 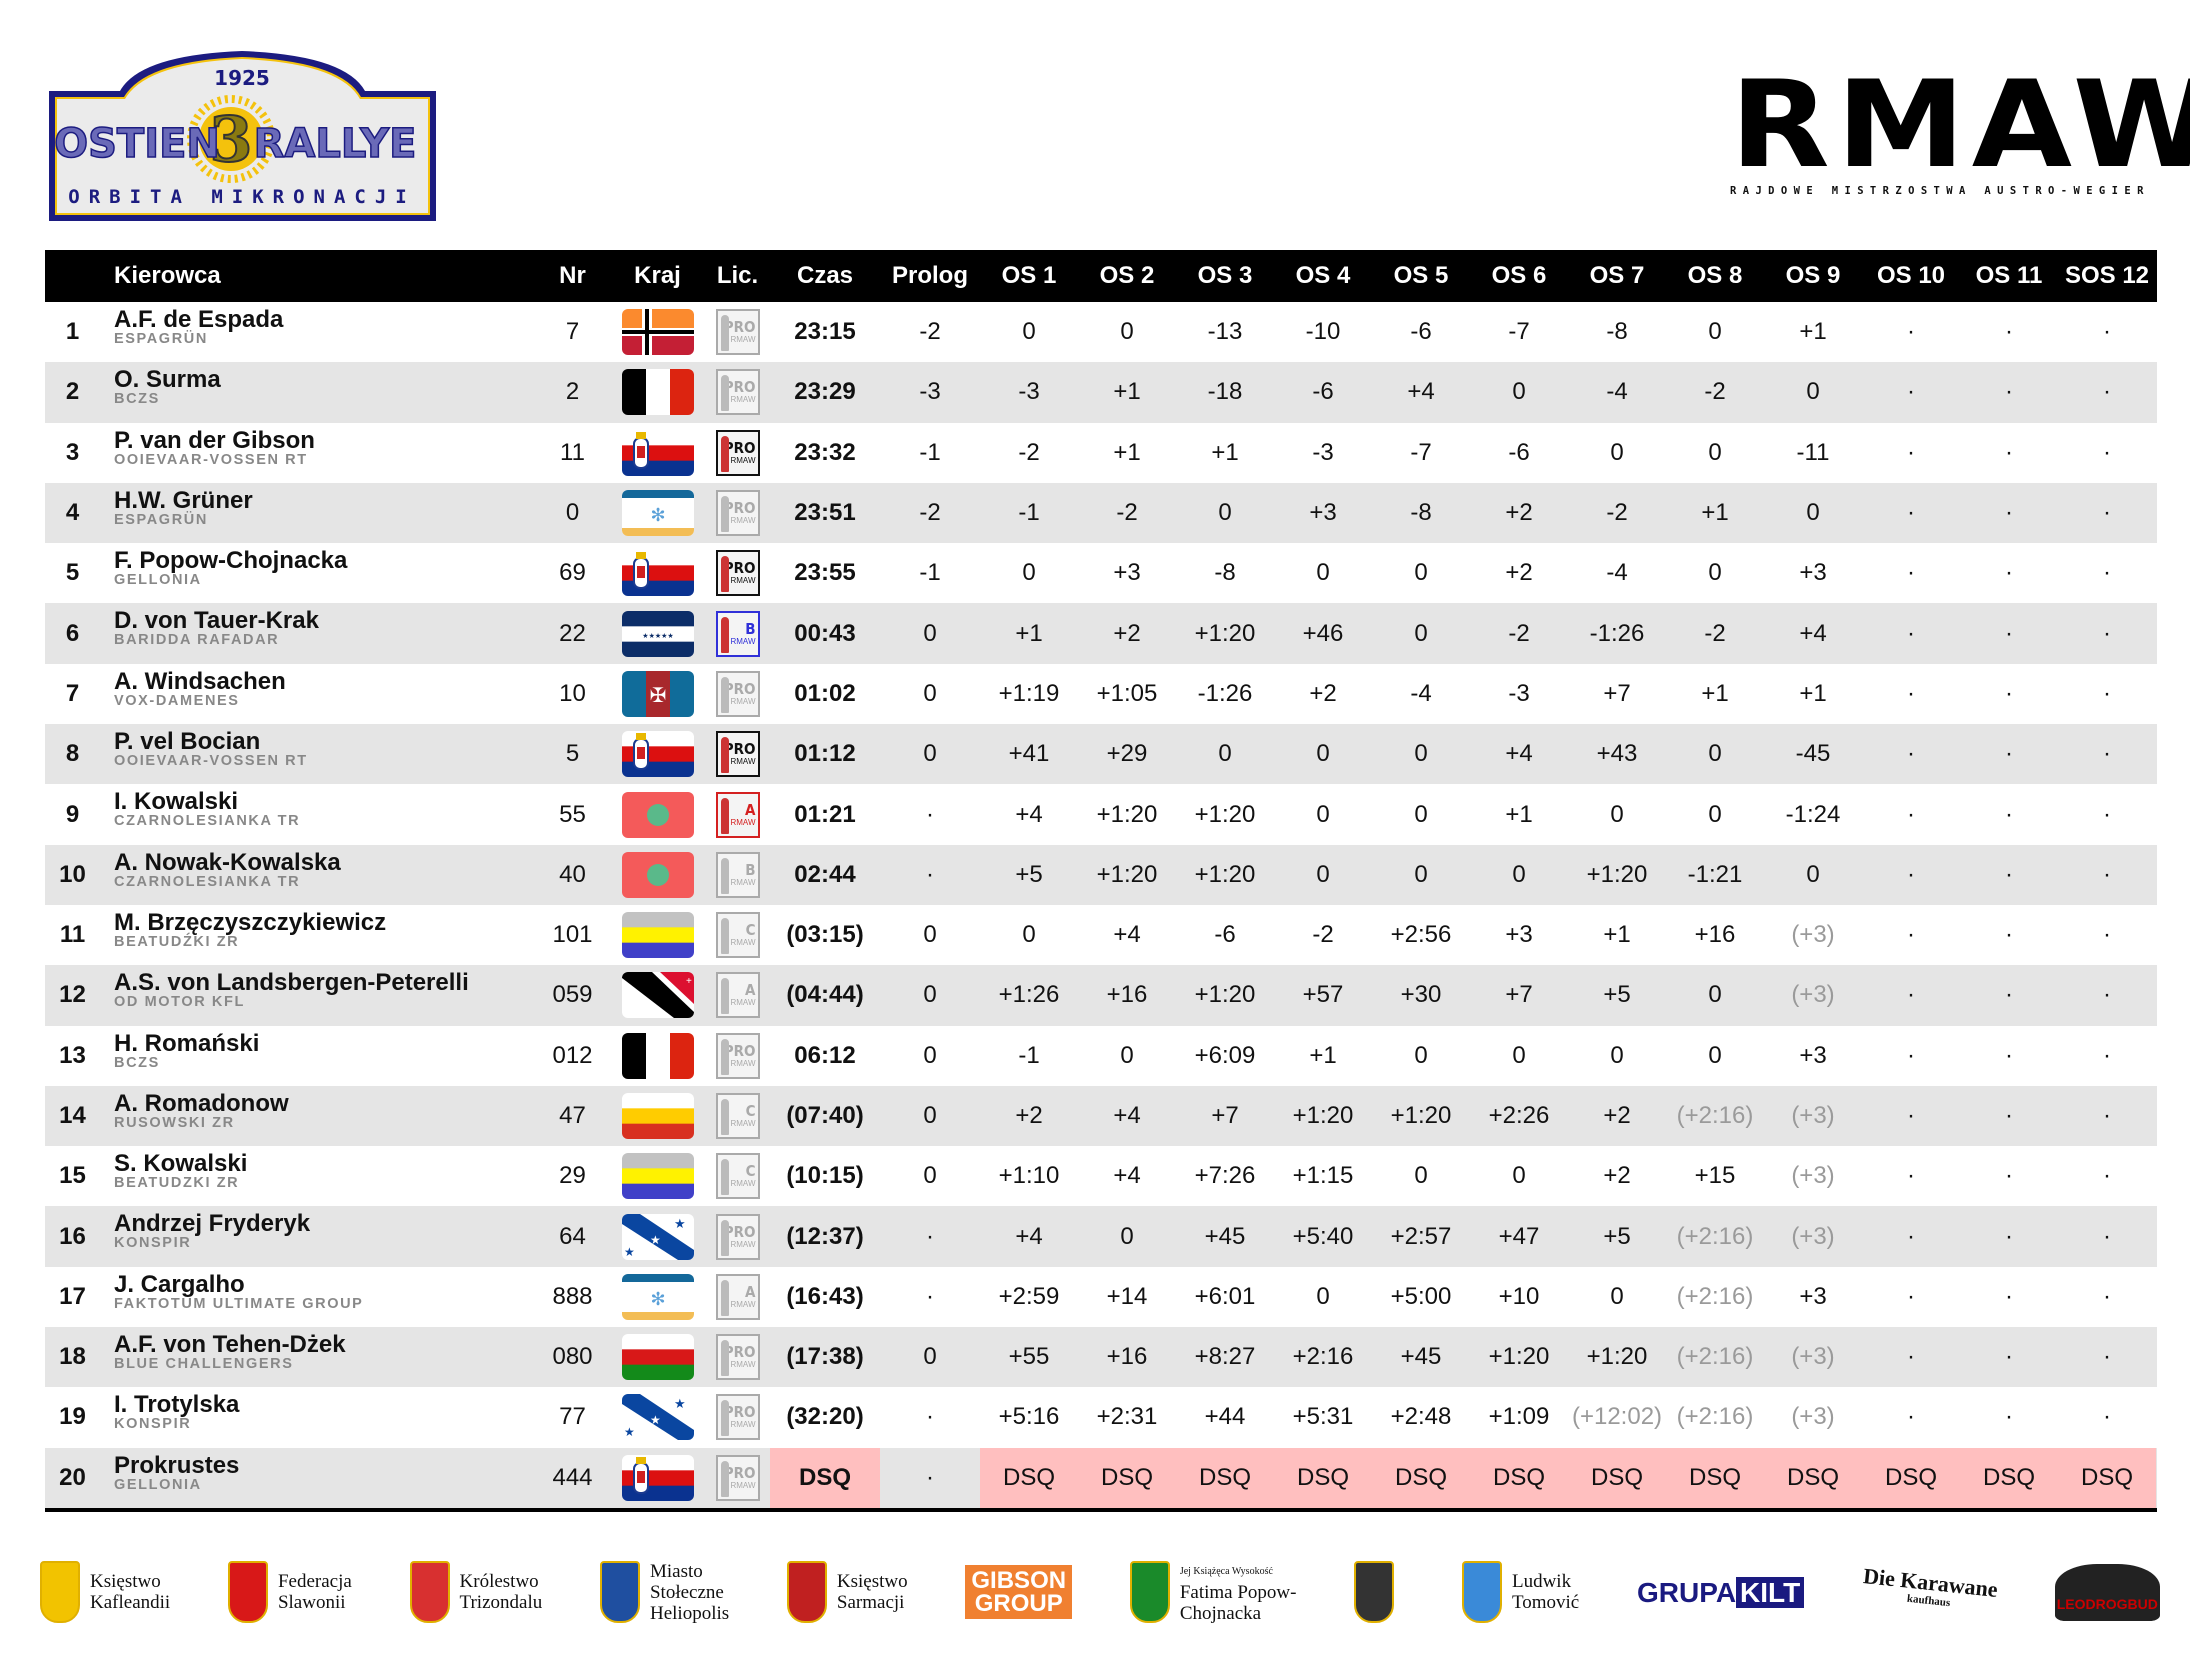 What do you see at coordinates (930, 1417) in the screenshot?
I see `prolog-time: ·` at bounding box center [930, 1417].